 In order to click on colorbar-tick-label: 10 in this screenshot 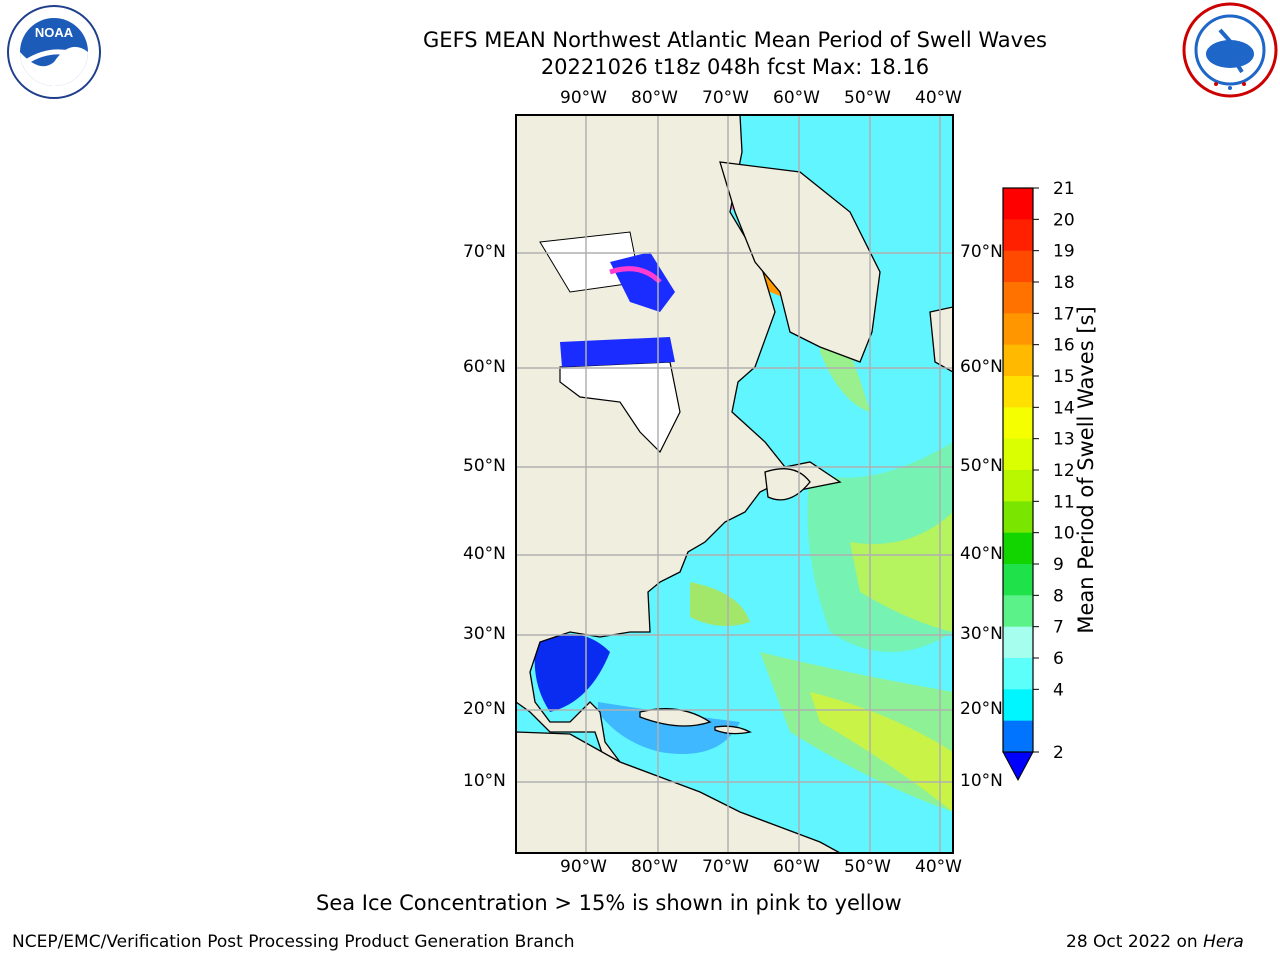, I will do `click(1064, 534)`.